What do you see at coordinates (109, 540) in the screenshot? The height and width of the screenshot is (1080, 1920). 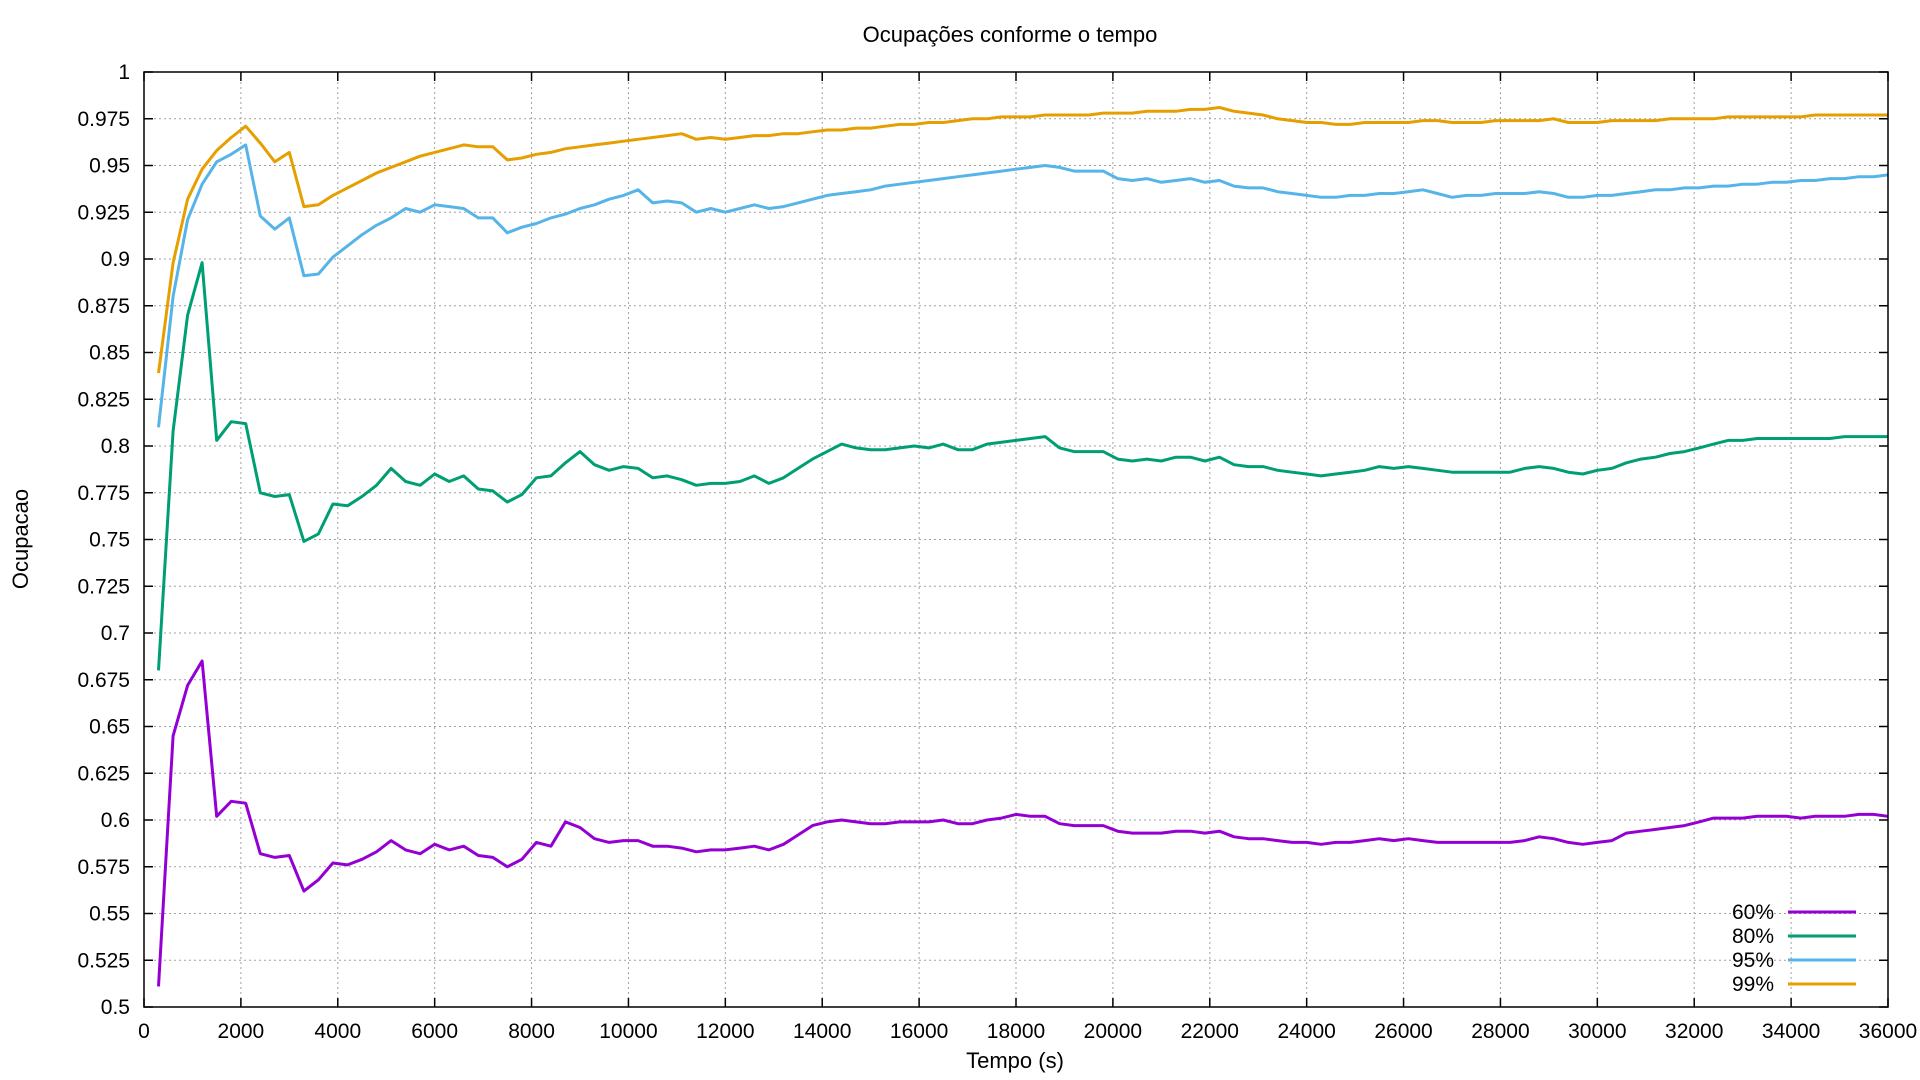 I see `y-tick-label: 0.75` at bounding box center [109, 540].